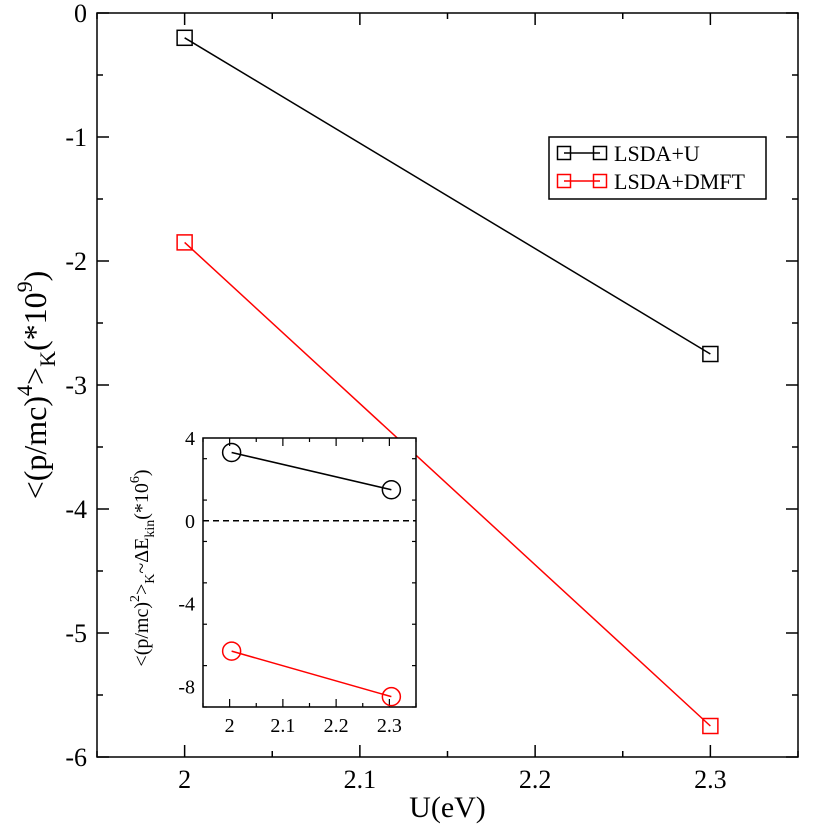 The height and width of the screenshot is (829, 822). What do you see at coordinates (24, 286) in the screenshot?
I see `y-label-exp: 9` at bounding box center [24, 286].